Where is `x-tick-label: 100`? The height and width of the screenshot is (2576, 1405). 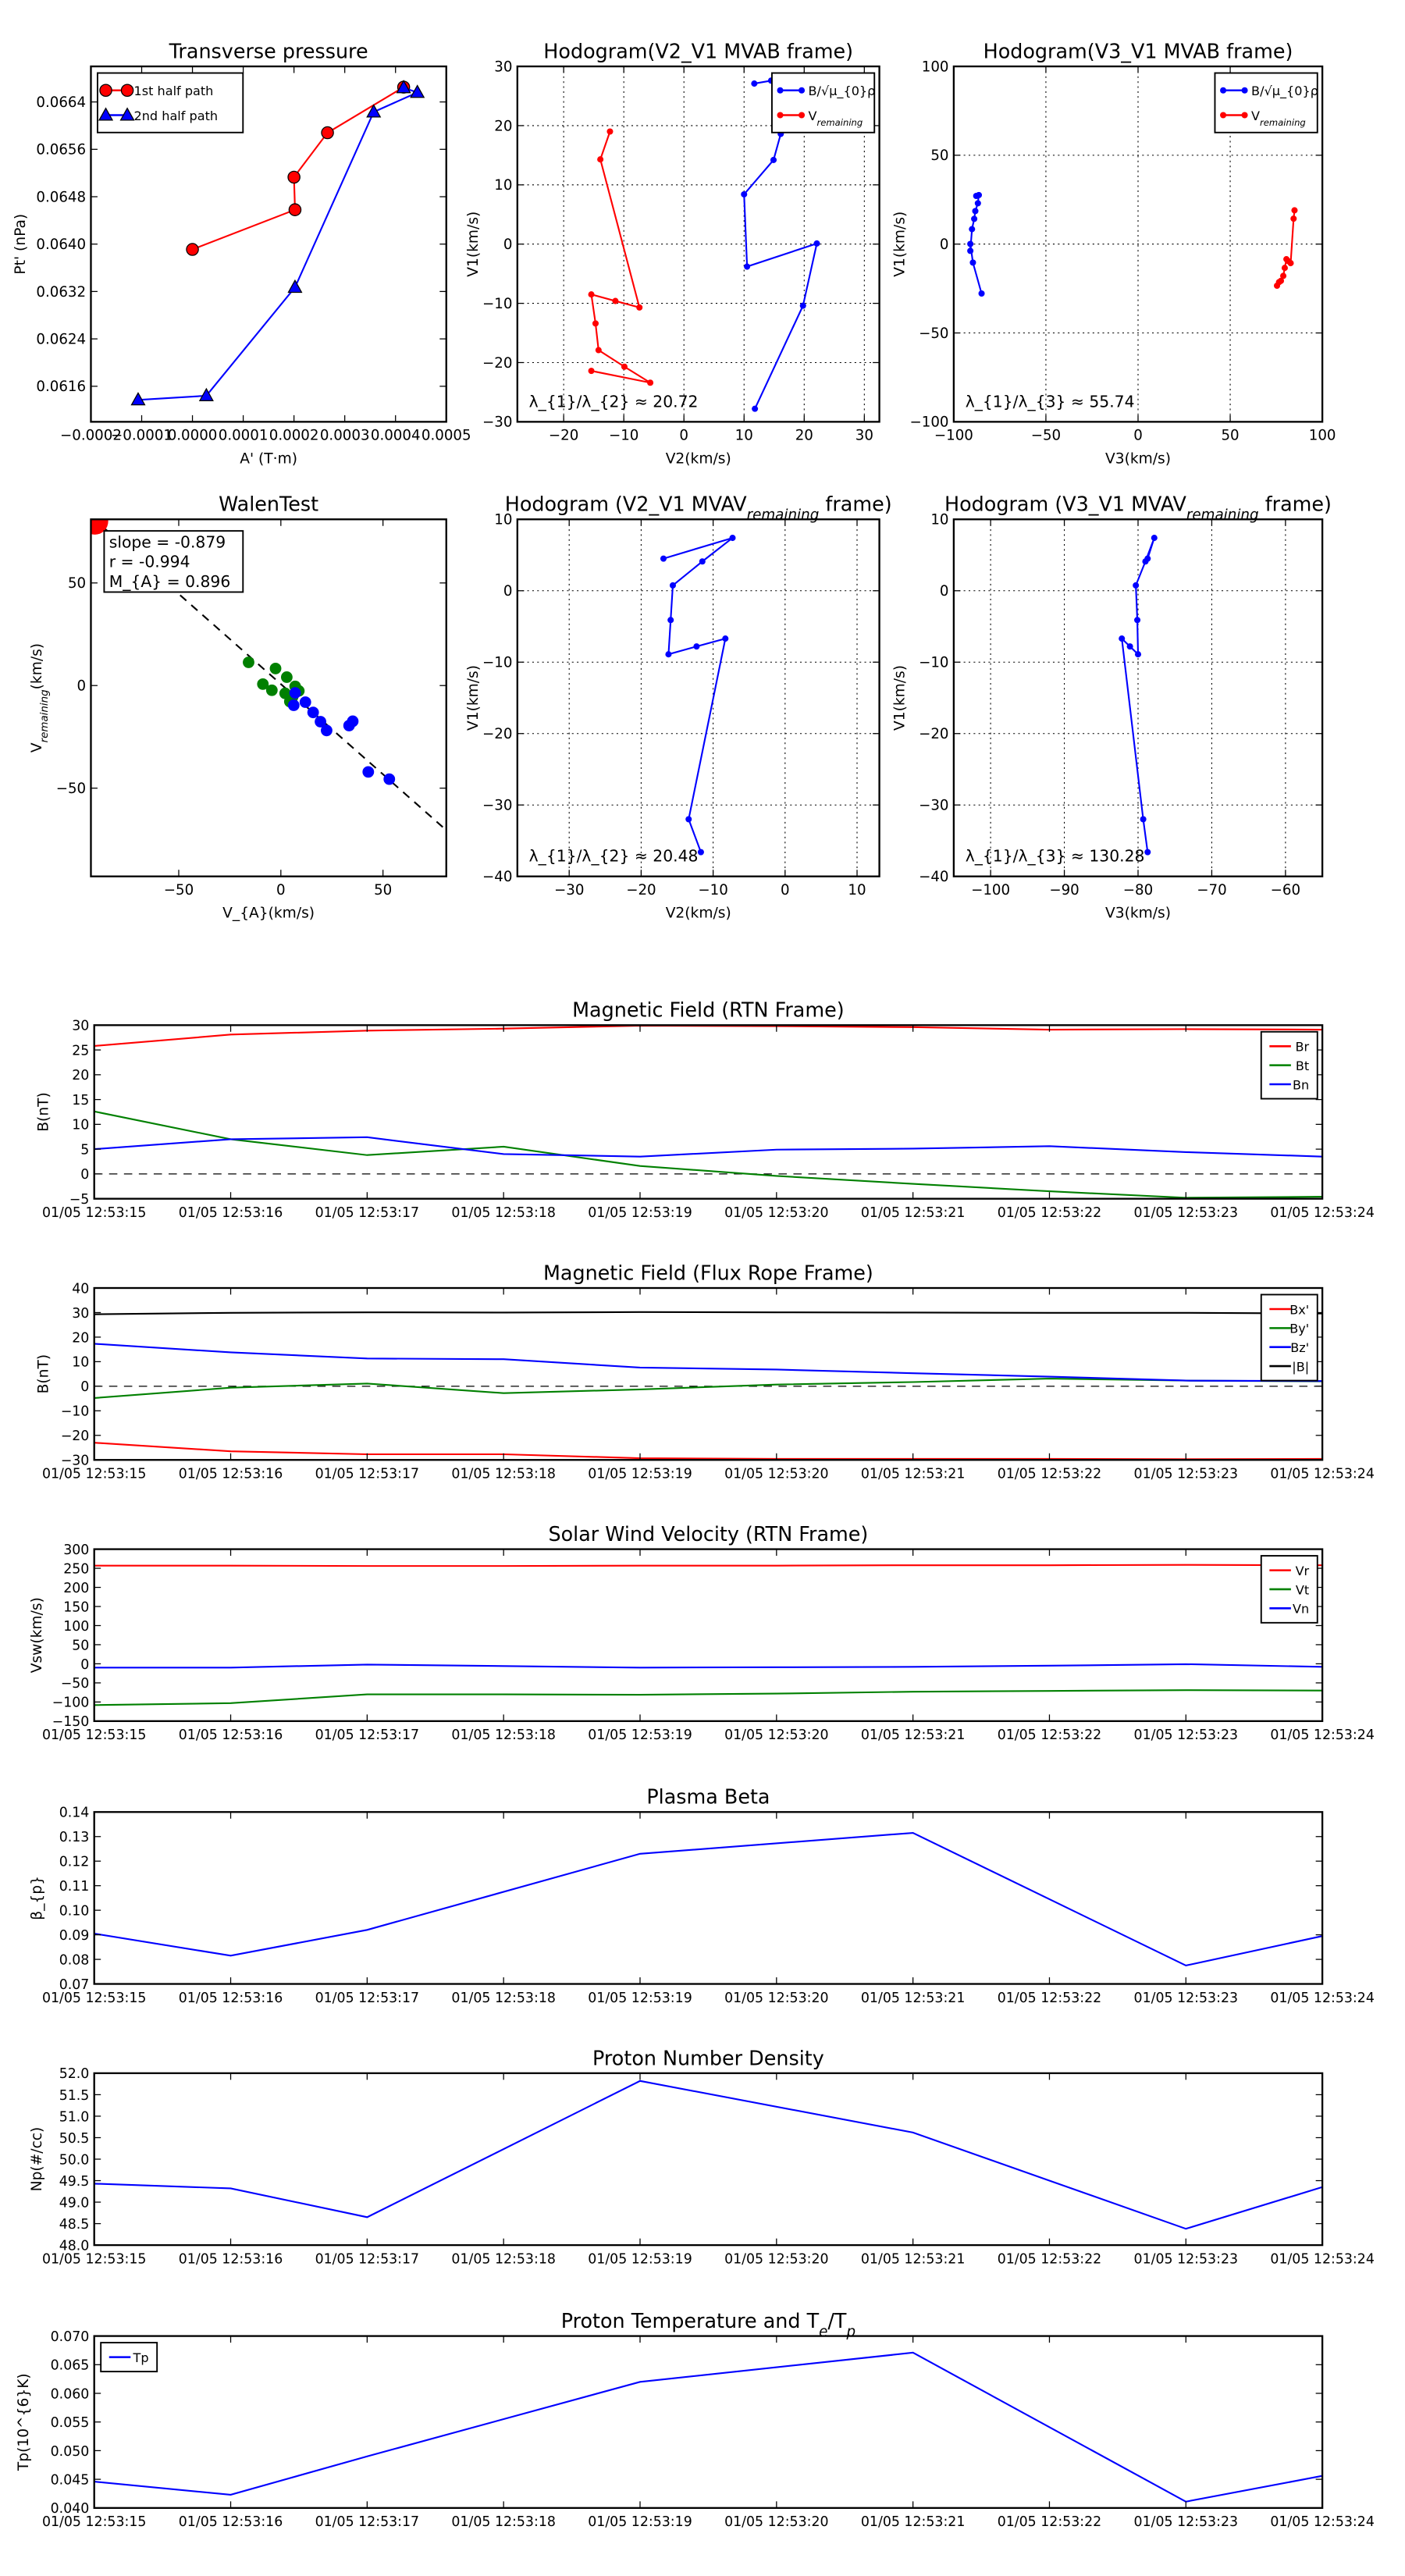
x-tick-label: 100 is located at coordinates (1322, 436).